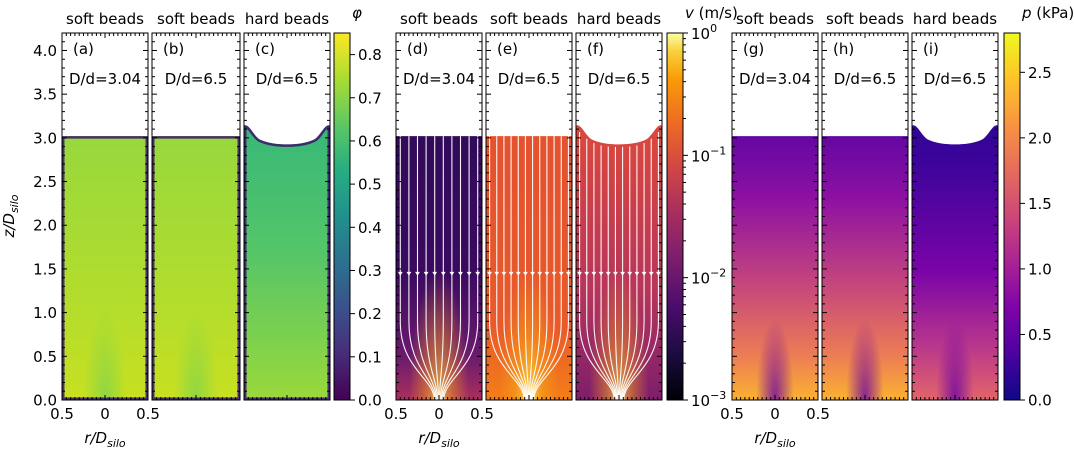 This screenshot has width=1074, height=450. Describe the element at coordinates (753, 49) in the screenshot. I see `panel-label: (g)` at that location.